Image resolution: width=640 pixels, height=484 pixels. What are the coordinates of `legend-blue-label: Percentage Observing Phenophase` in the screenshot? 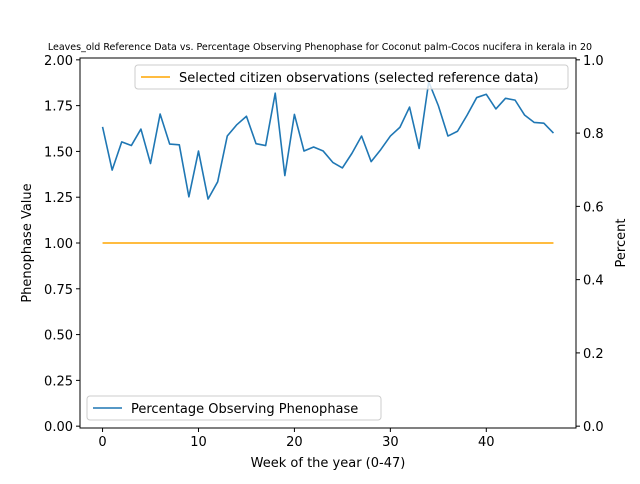 It's located at (244, 409).